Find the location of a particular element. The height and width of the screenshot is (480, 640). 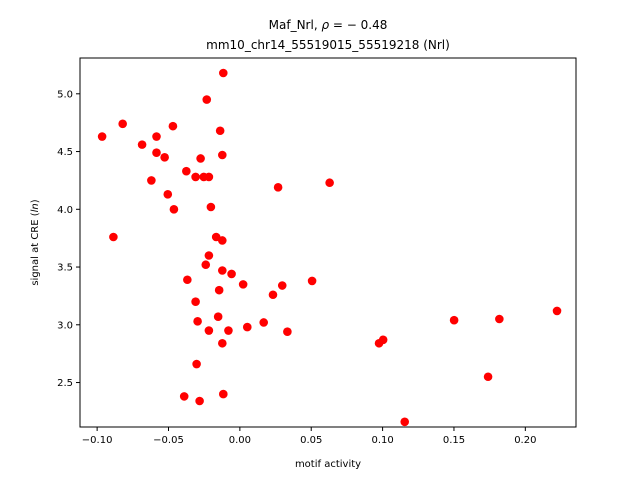

x-tick-label: 0.00 is located at coordinates (240, 440).